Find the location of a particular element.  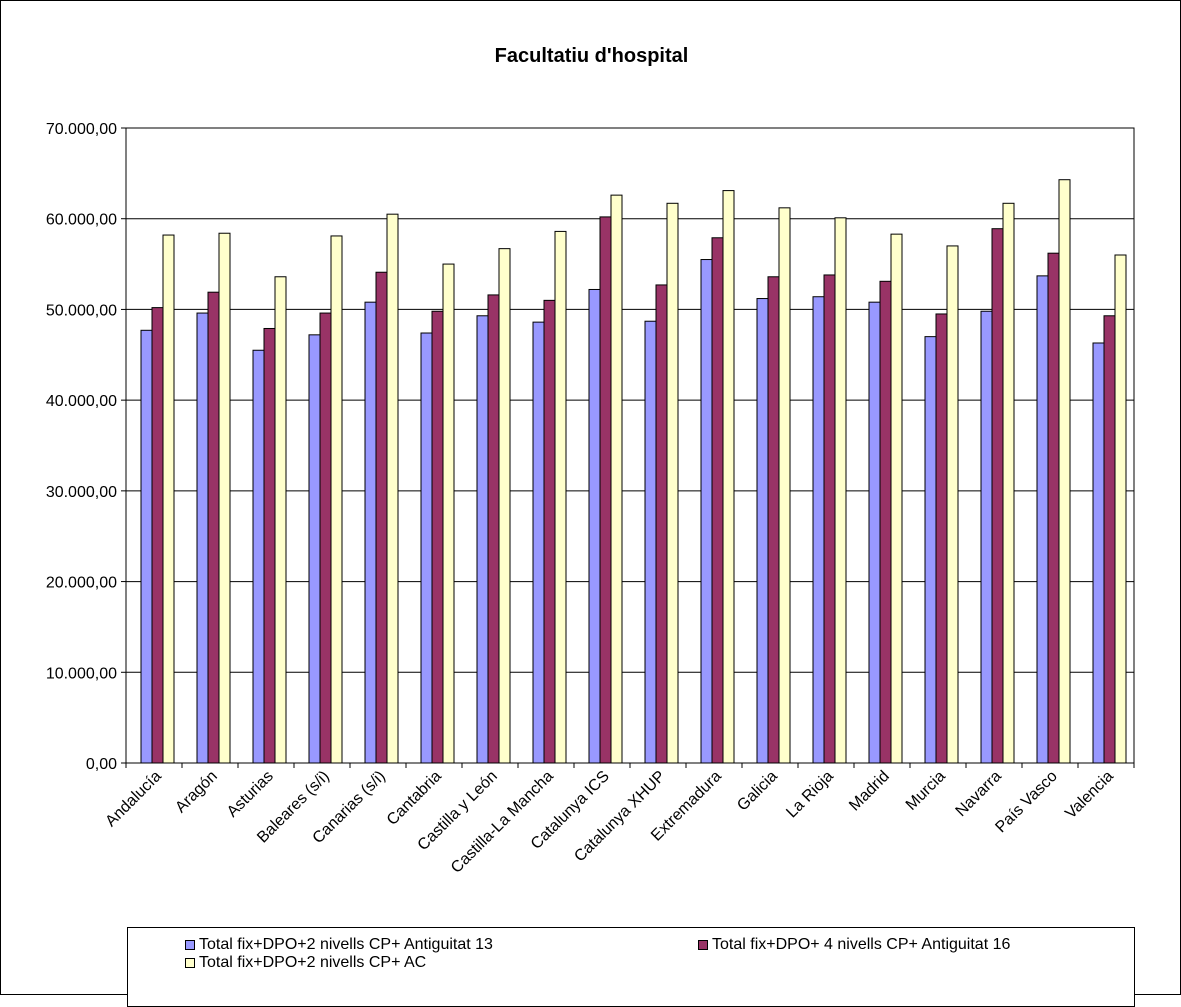

legend-label-series-3: Total fix+DPO+2 nivells CP+ AC is located at coordinates (313, 962).